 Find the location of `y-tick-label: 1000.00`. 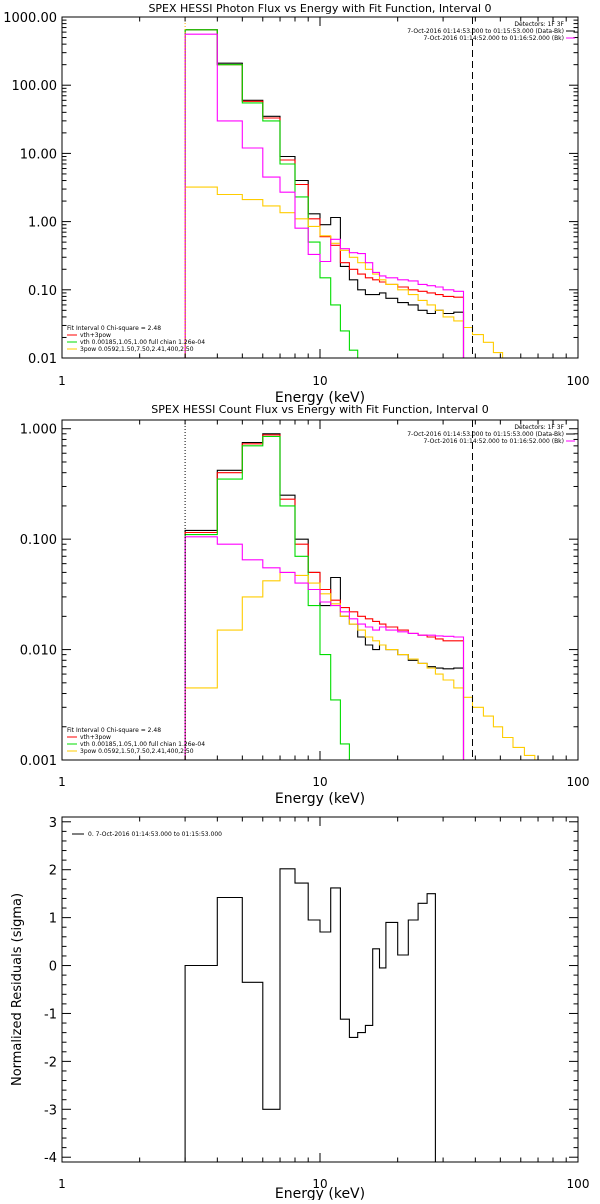

y-tick-label: 1000.00 is located at coordinates (30, 18).